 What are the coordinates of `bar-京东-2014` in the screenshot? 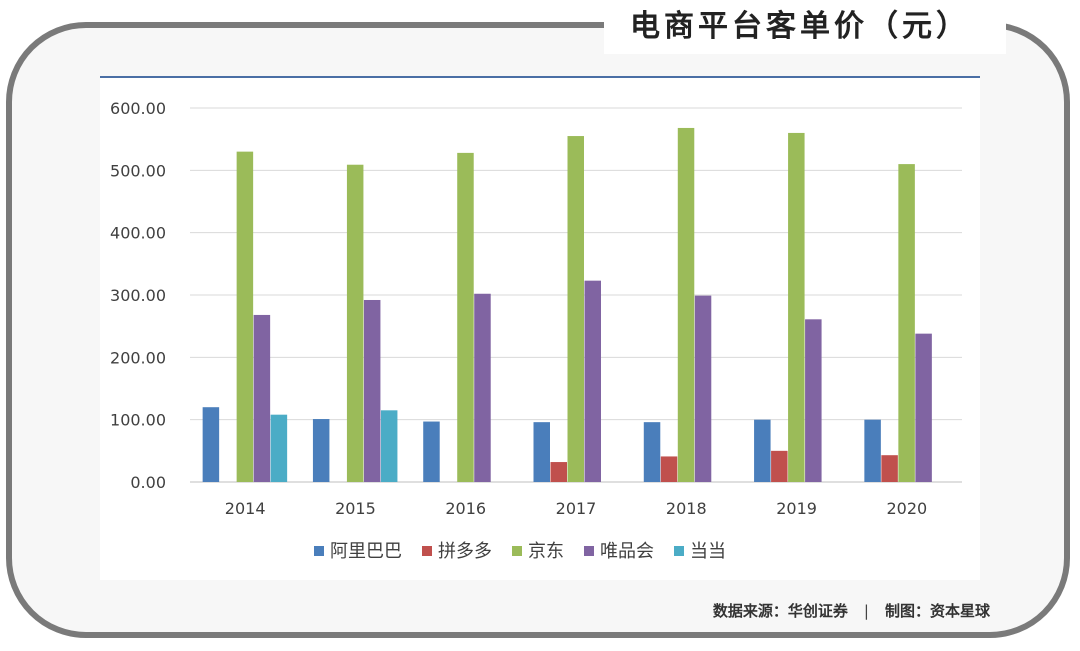 It's located at (245, 316).